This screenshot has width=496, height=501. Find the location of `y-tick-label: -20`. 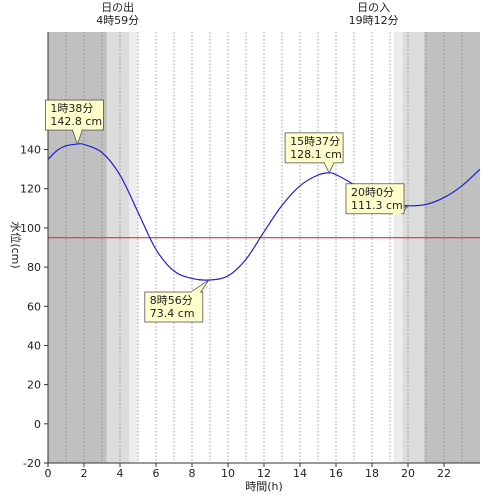

y-tick-label: -20 is located at coordinates (32, 463).